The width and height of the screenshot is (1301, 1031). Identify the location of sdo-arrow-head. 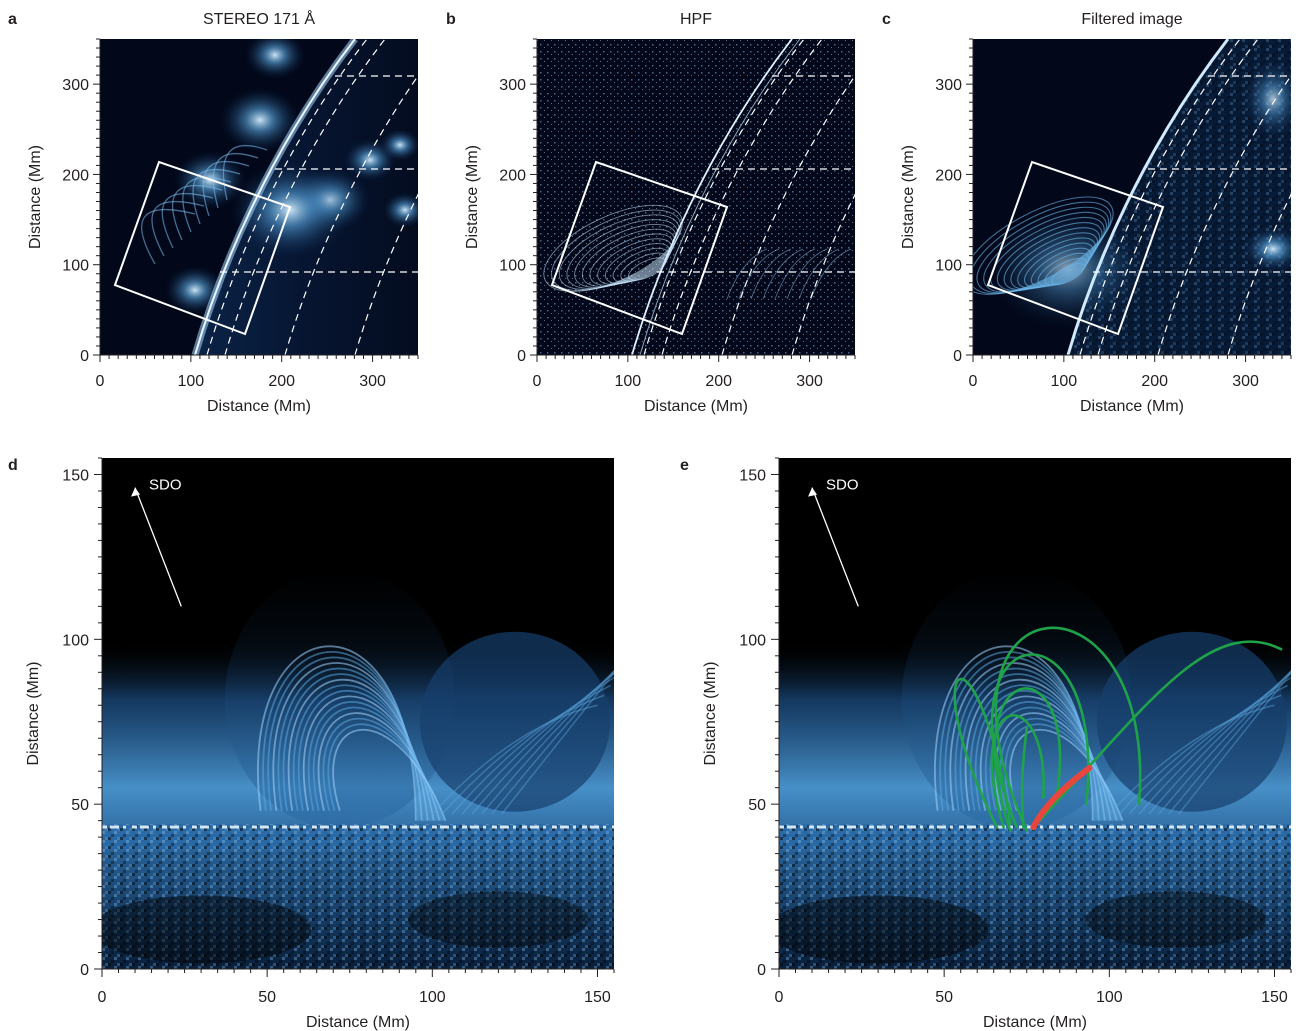
(136, 492).